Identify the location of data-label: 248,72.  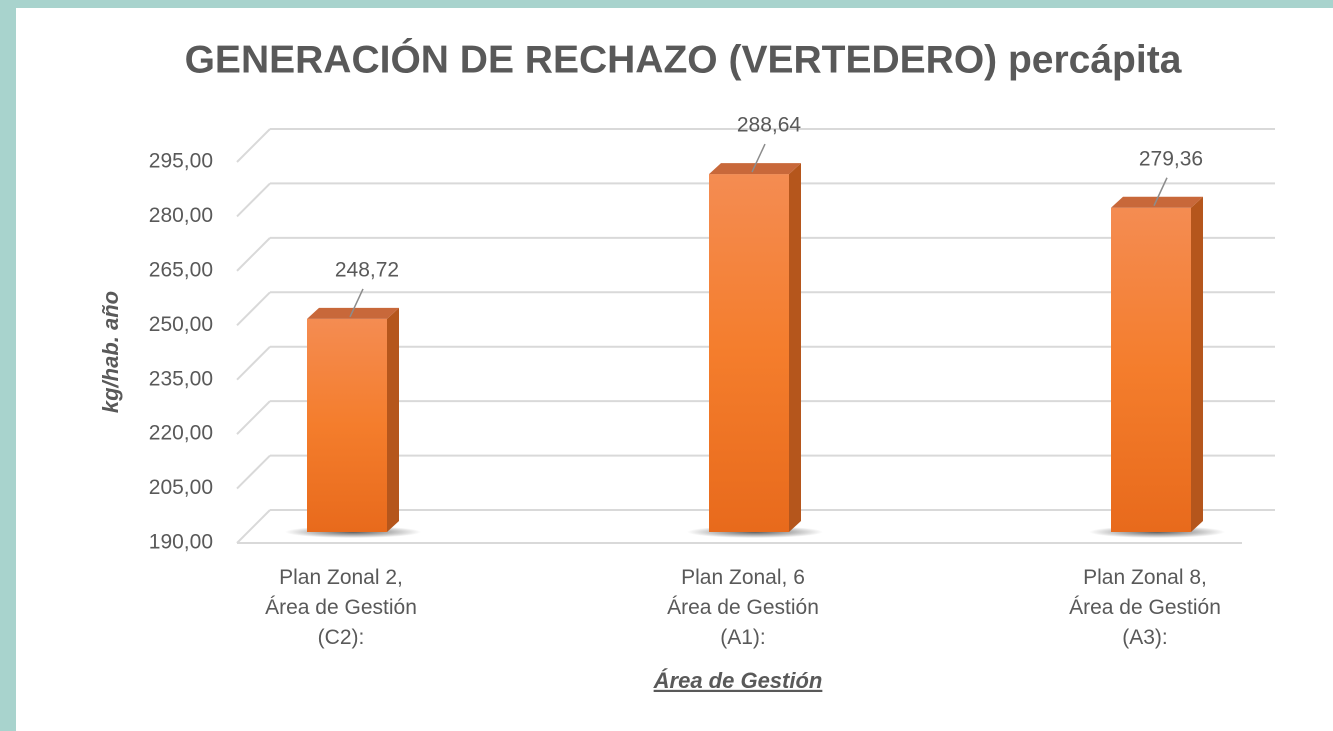
(367, 269).